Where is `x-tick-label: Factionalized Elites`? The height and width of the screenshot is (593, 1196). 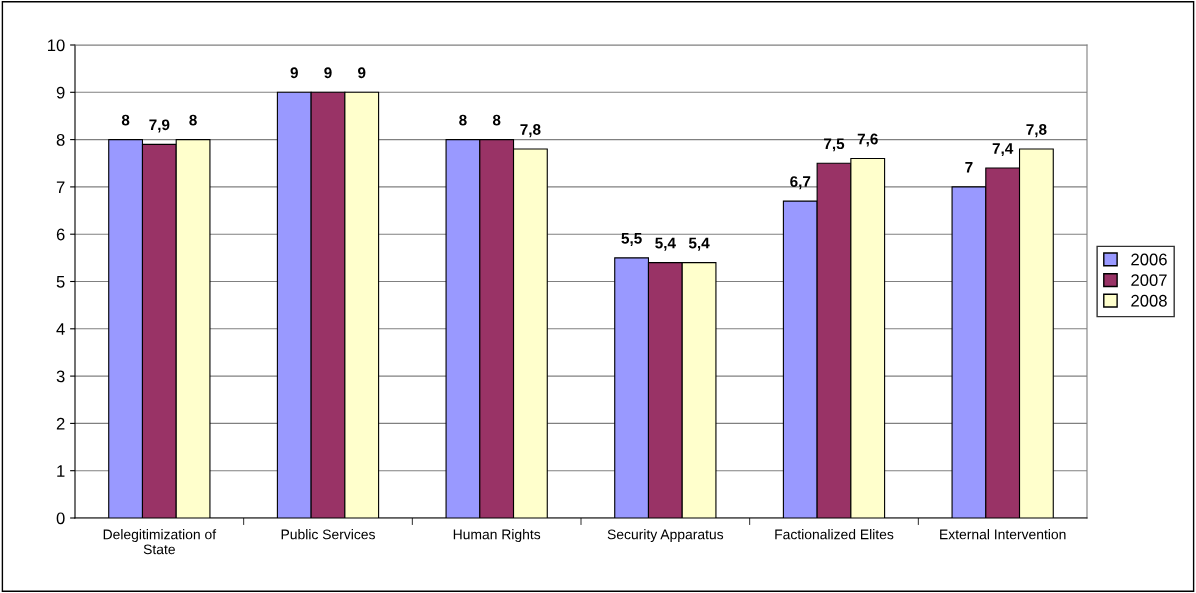
x-tick-label: Factionalized Elites is located at coordinates (834, 534).